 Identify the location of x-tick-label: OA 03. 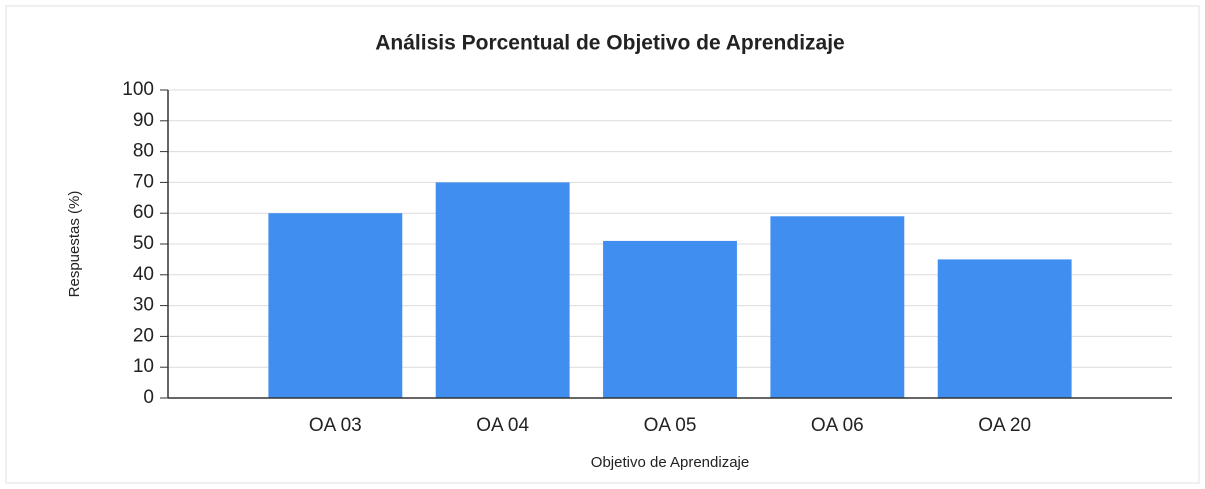
(335, 425).